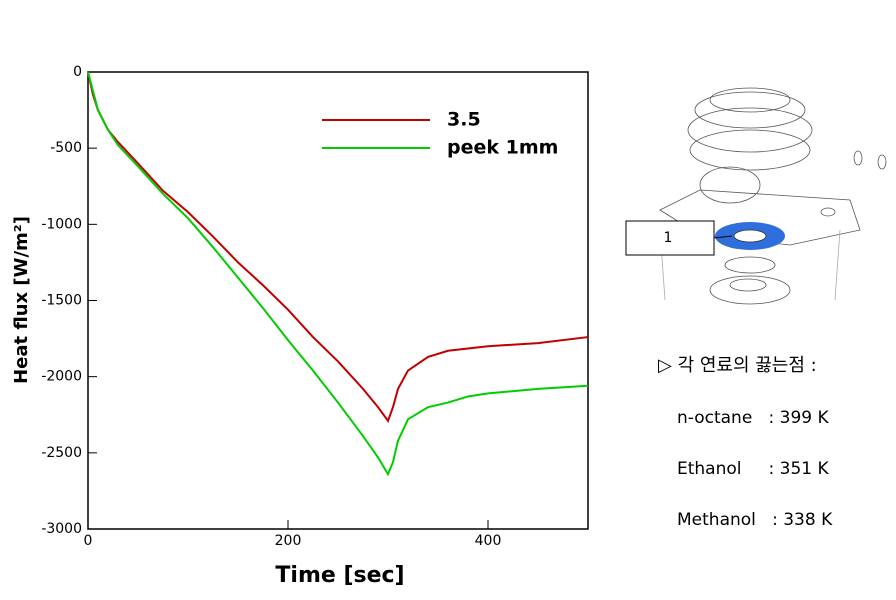 This screenshot has height=600, width=896. Describe the element at coordinates (66, 148) in the screenshot. I see `y-tick-label: -500` at that location.